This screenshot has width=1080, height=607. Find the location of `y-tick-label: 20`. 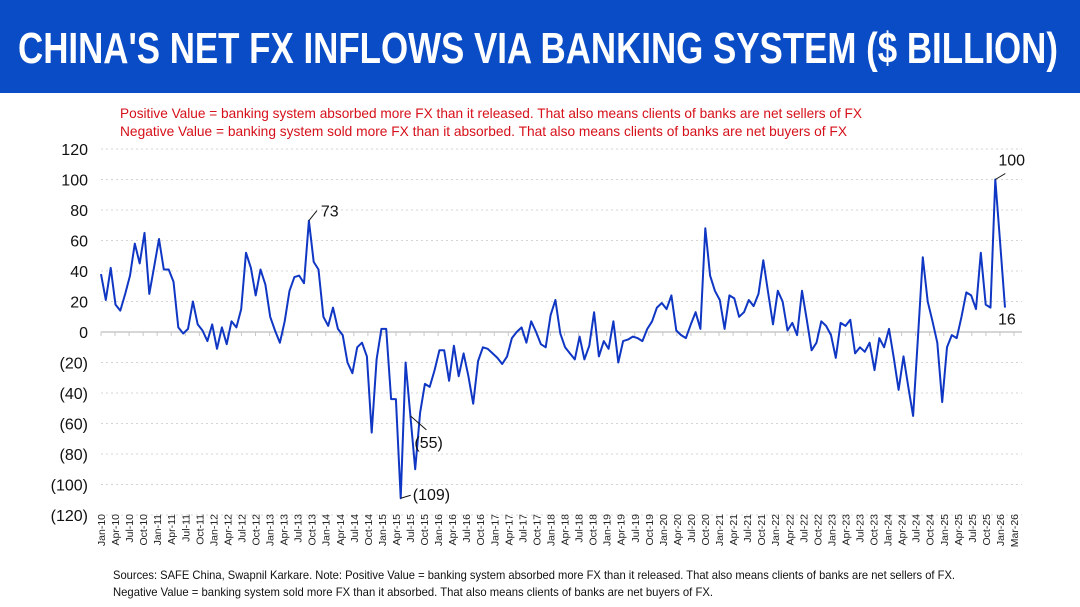

y-tick-label: 20 is located at coordinates (79, 303).